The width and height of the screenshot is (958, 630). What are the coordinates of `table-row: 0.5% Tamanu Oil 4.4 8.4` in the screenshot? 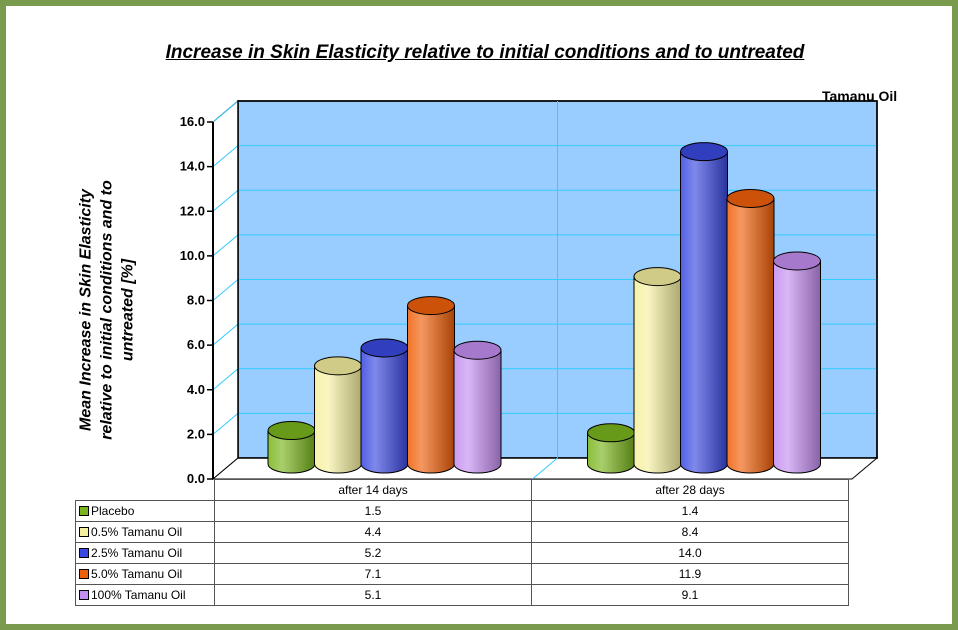 It's located at (462, 532).